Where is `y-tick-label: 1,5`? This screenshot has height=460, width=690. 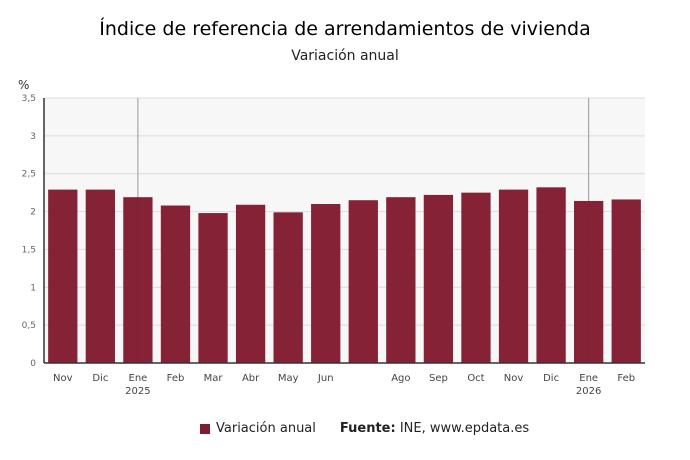
y-tick-label: 1,5 is located at coordinates (29, 250).